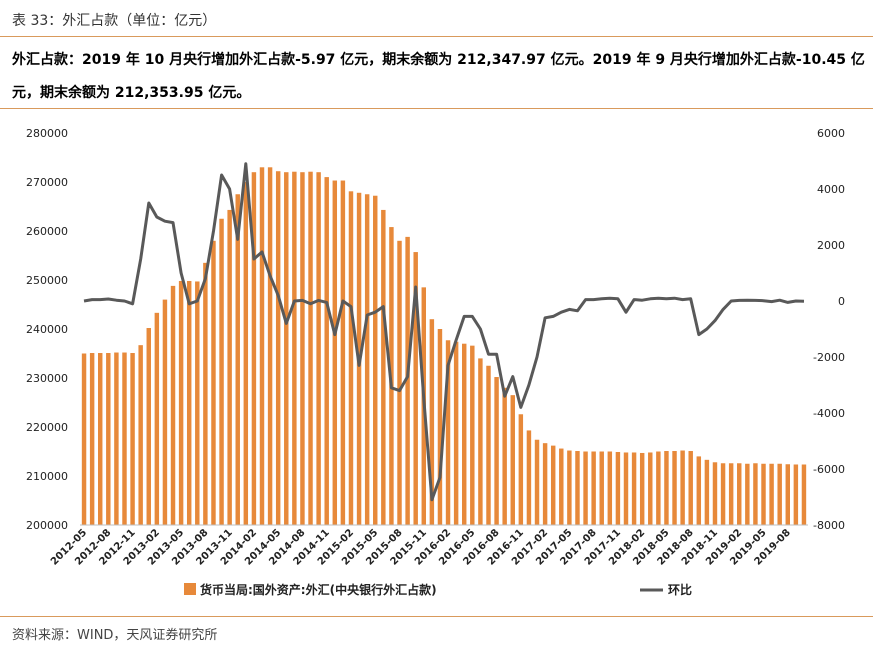  I want to click on right-axis-tick-label: 0, so click(841, 301).